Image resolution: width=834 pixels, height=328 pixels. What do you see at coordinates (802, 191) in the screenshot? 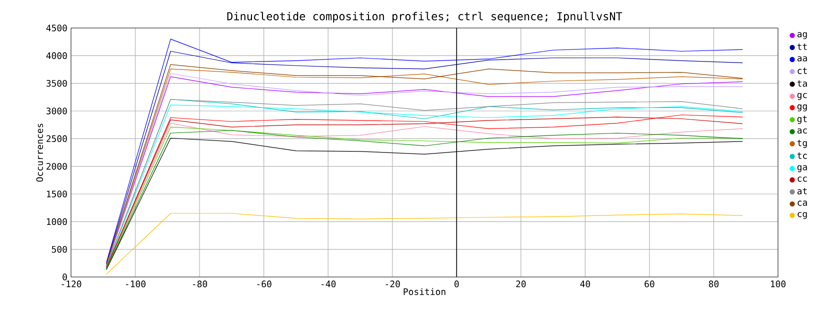
I see `legend-label: at` at bounding box center [802, 191].